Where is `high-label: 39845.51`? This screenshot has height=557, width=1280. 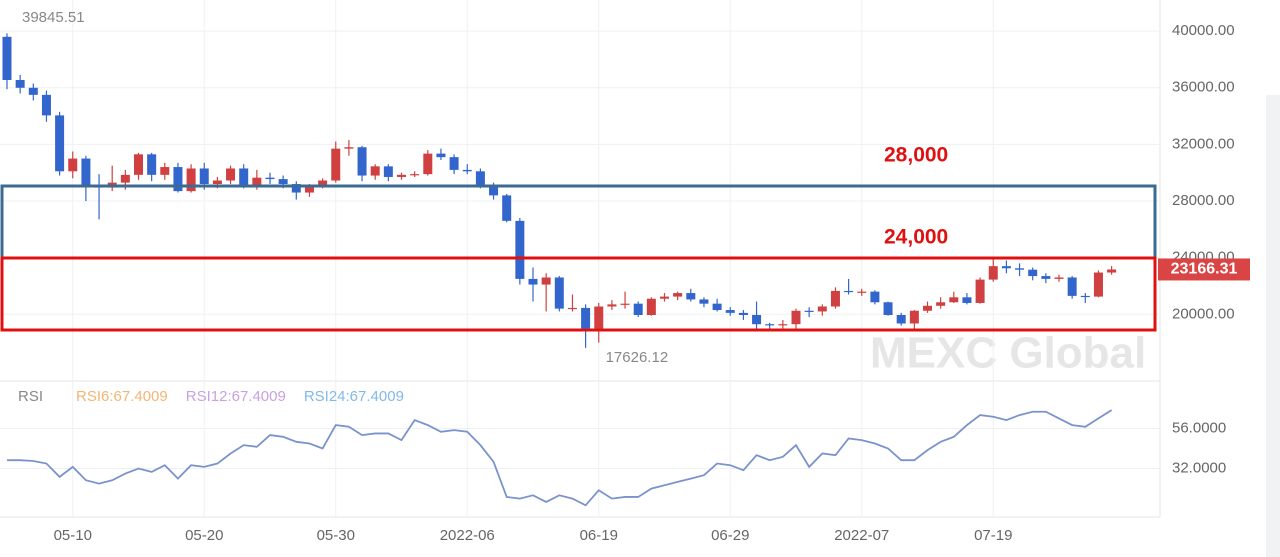 high-label: 39845.51 is located at coordinates (53, 17).